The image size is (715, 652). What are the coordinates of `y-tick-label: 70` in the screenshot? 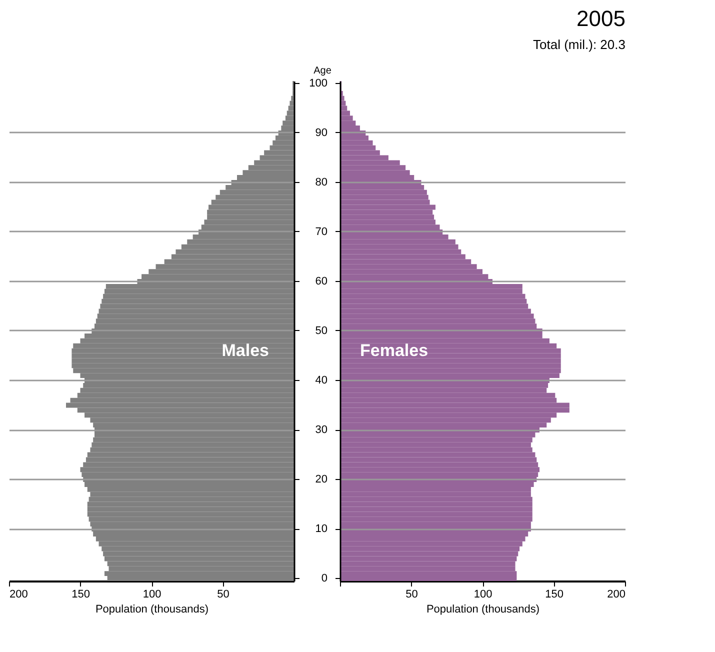 It's located at (321, 232).